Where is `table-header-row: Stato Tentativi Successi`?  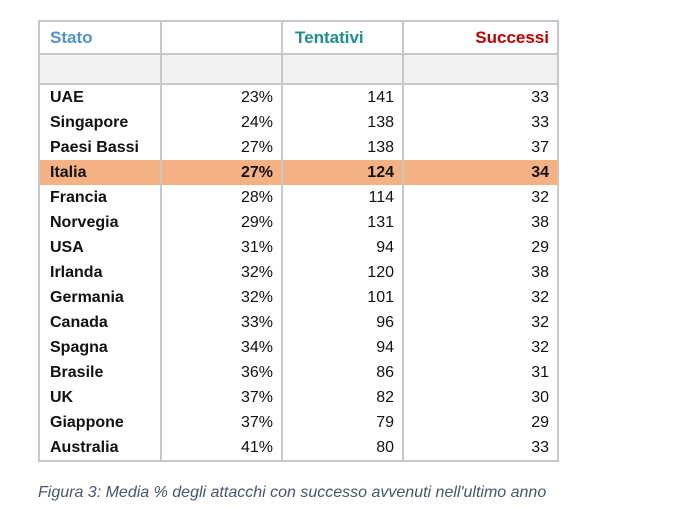
table-header-row: Stato Tentativi Successi is located at coordinates (298, 37).